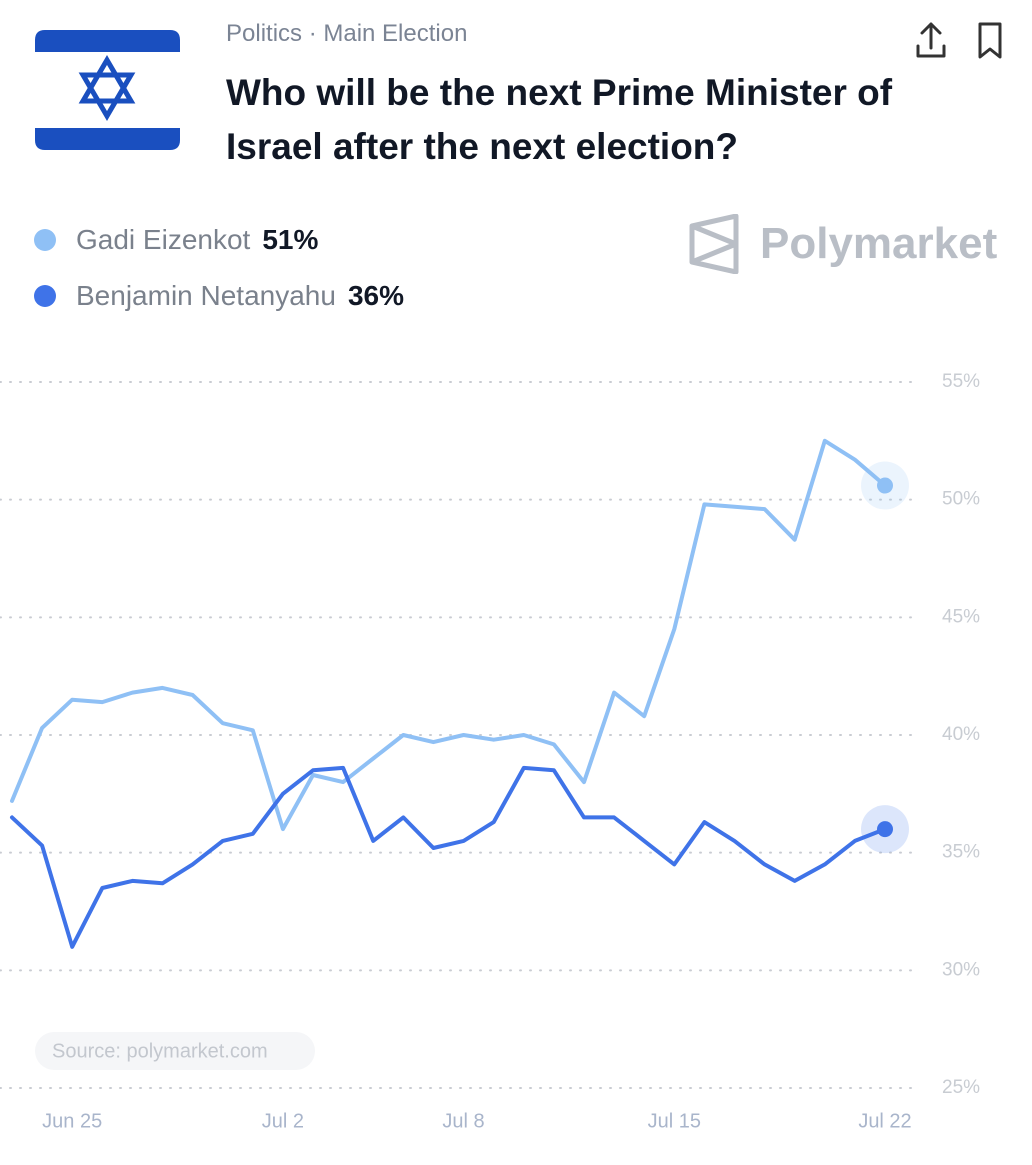  What do you see at coordinates (961, 616) in the screenshot?
I see `y-tick-label: 45%` at bounding box center [961, 616].